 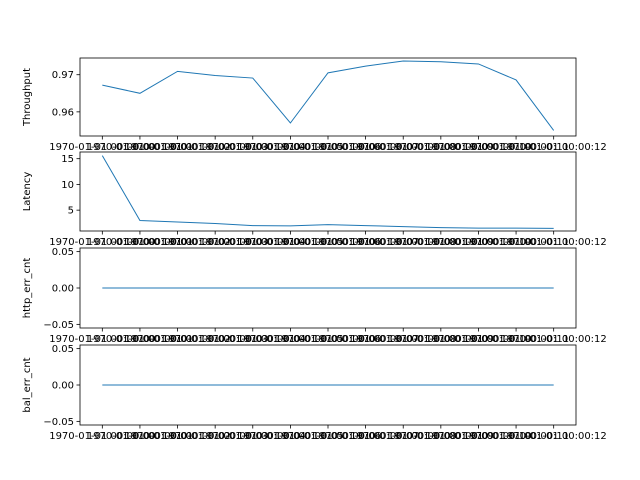 What do you see at coordinates (177, 242) in the screenshot?
I see `latency-xtick-label: 1970-01-01 00:00:02` at bounding box center [177, 242].